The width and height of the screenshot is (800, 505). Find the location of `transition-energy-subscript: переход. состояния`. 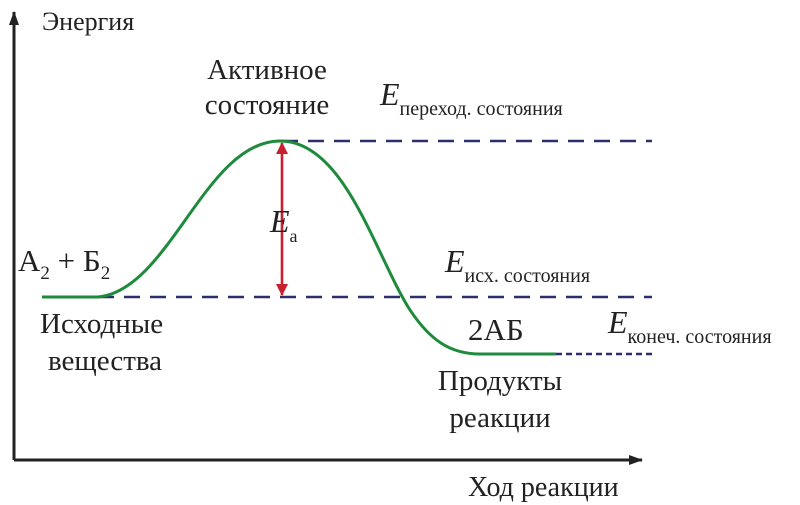

transition-energy-subscript: переход. состояния is located at coordinates (481, 109).